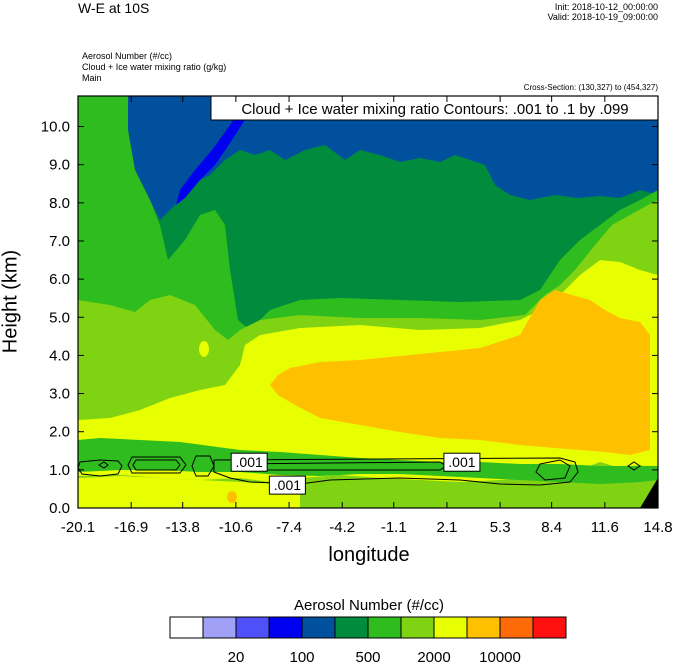 The width and height of the screenshot is (674, 667). What do you see at coordinates (500, 657) in the screenshot?
I see `colorbar-label: 10000` at bounding box center [500, 657].